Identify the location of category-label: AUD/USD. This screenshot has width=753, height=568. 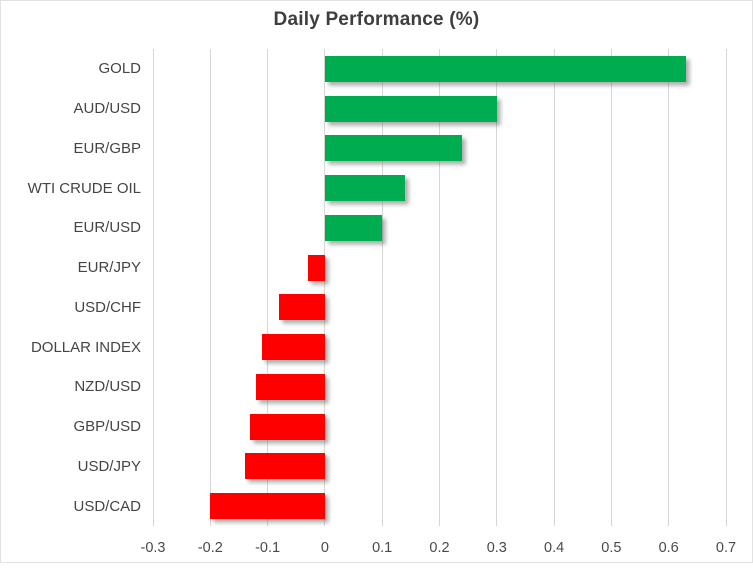
(107, 109).